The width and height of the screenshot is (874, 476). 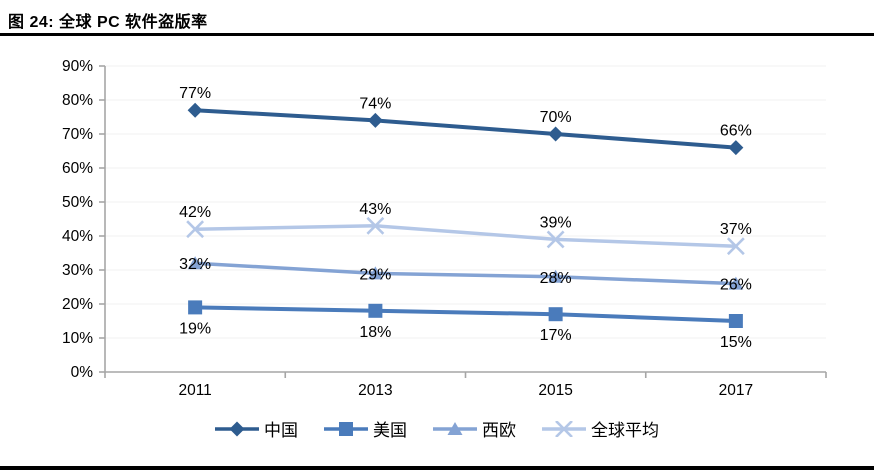 I want to click on y-tick-label: 70%, so click(x=77, y=134).